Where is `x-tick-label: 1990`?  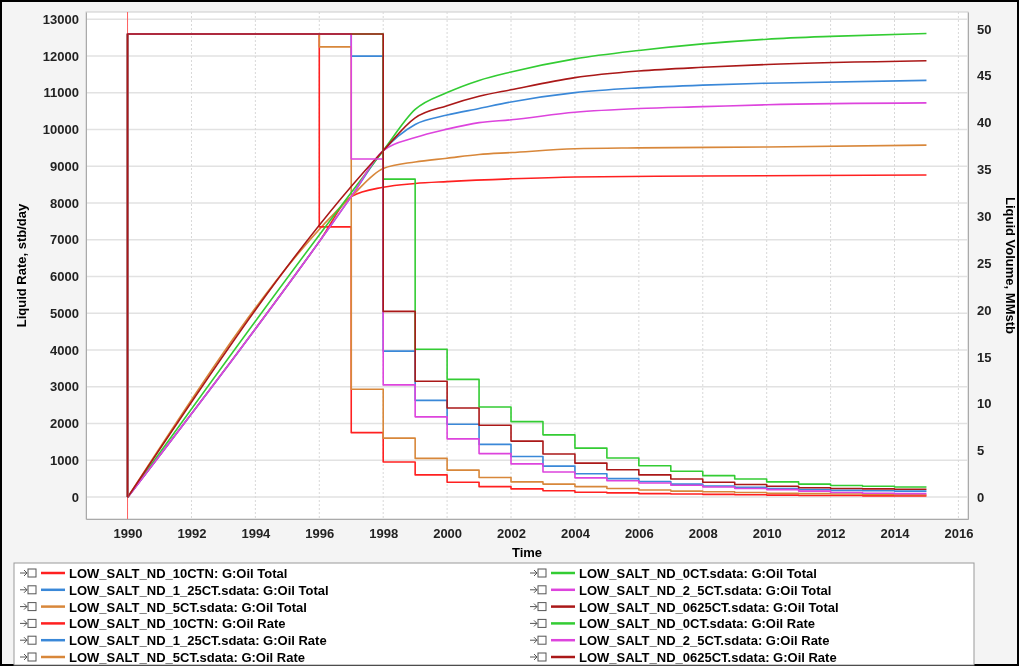
x-tick-label: 1990 is located at coordinates (128, 533).